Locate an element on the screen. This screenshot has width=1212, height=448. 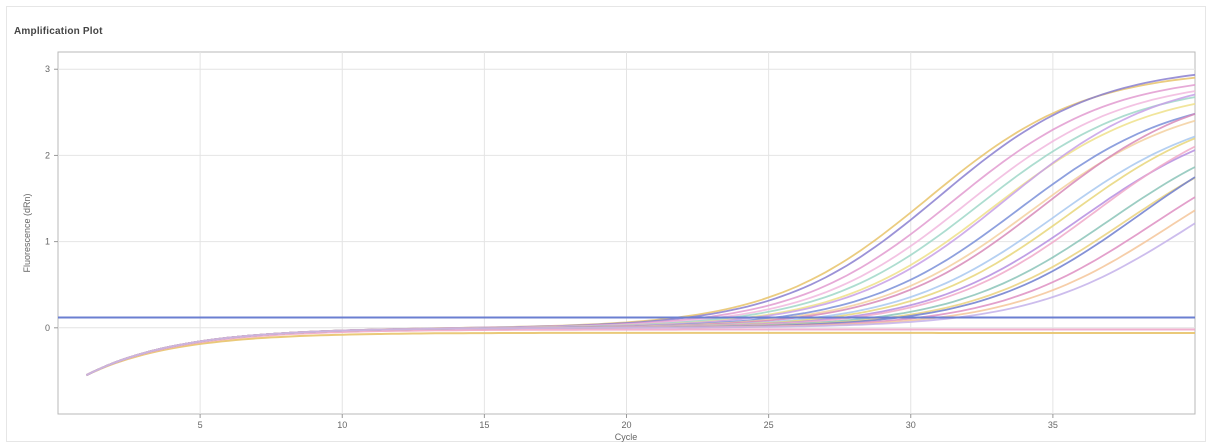
x-tick-label: 10 is located at coordinates (342, 425).